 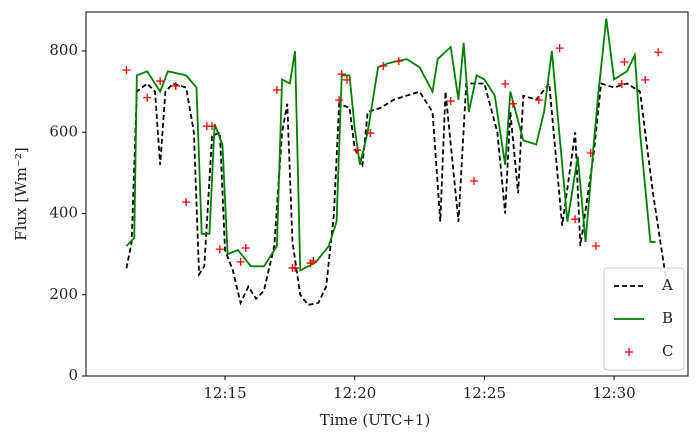 I want to click on legend-label: A, so click(x=667, y=285).